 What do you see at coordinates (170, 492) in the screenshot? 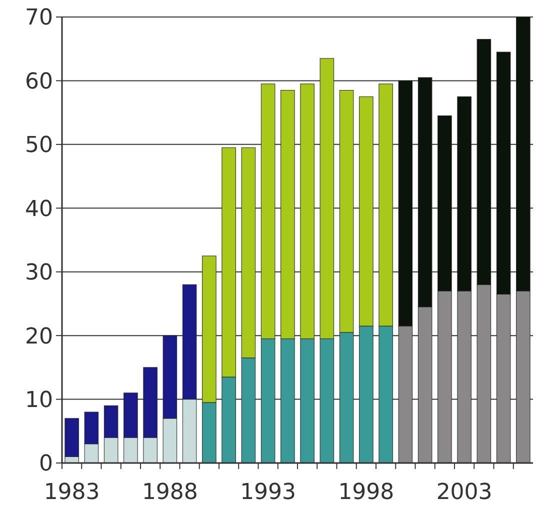
I see `x-tick-label: 1988` at bounding box center [170, 492].